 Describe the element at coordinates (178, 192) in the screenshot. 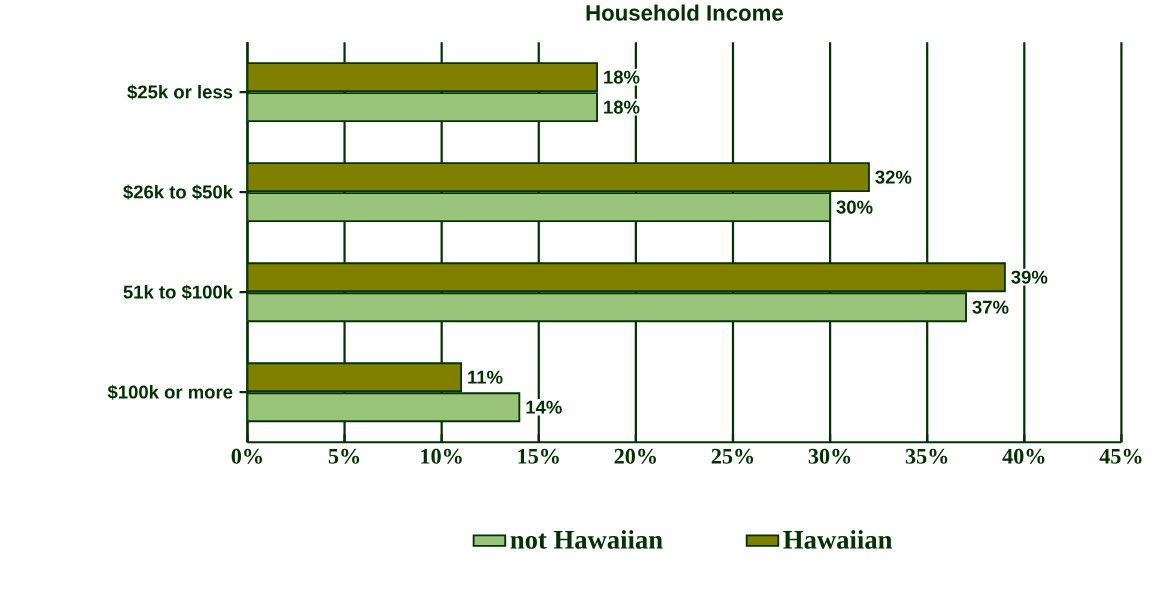

I see `y-tick-label: $26k to $50k` at that location.